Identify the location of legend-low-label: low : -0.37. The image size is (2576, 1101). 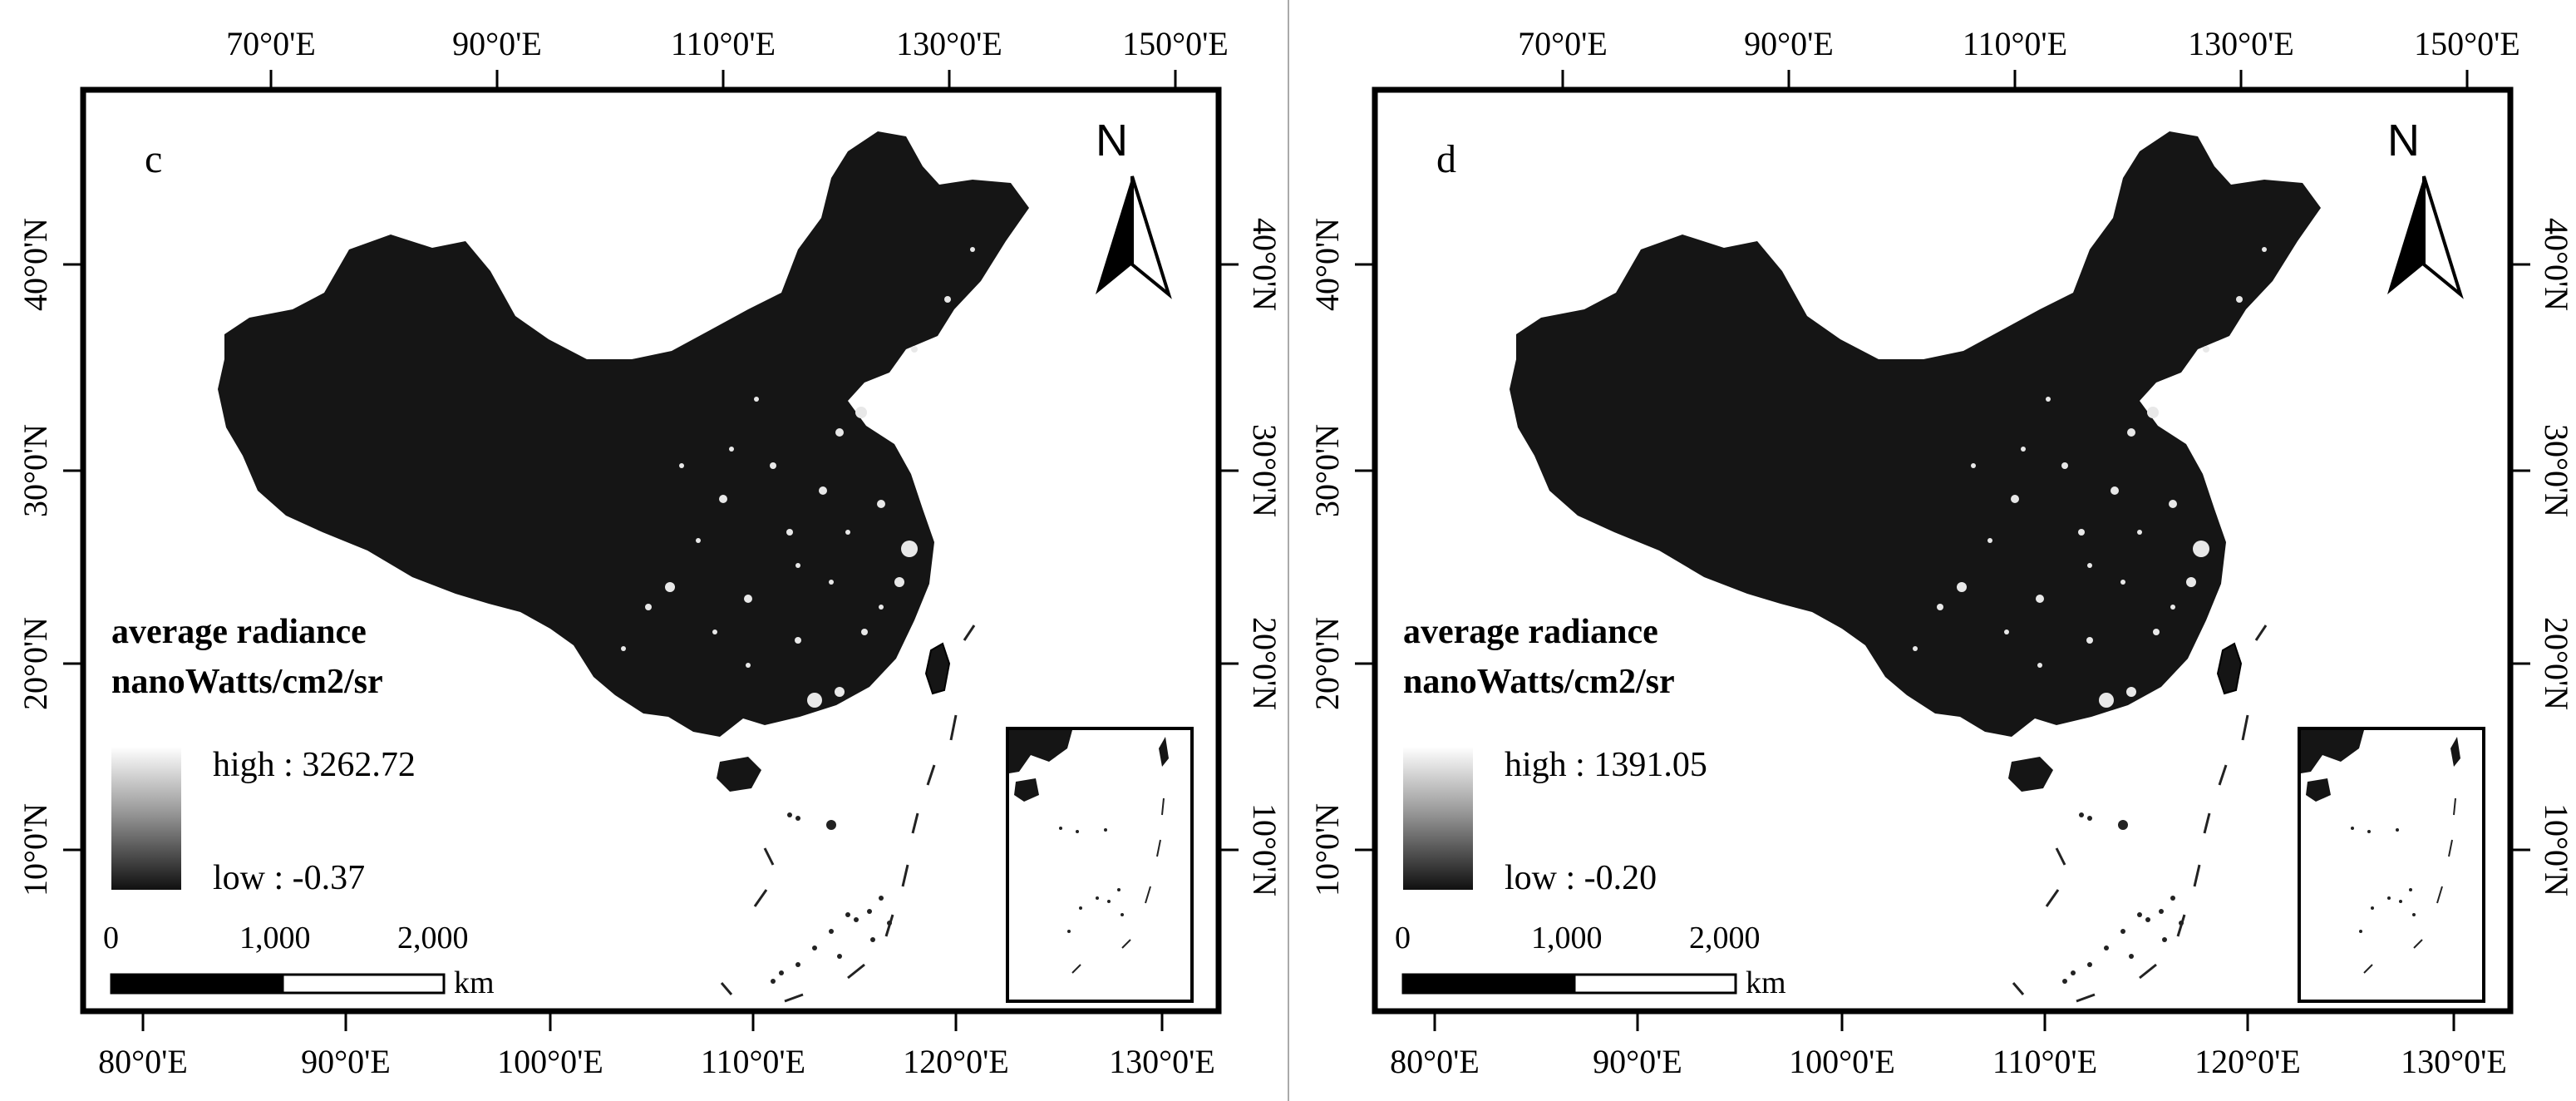
(289, 878).